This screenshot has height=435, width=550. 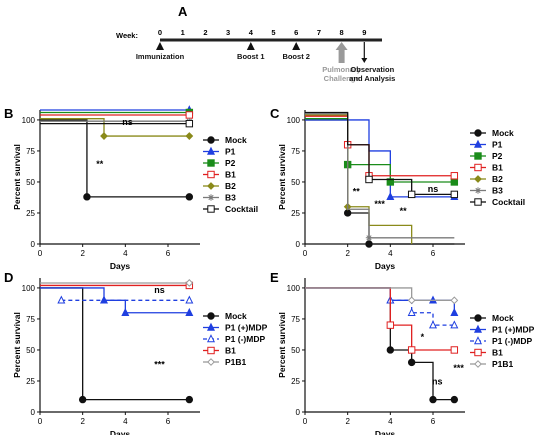 What do you see at coordinates (127, 35) in the screenshot?
I see `timeline-axis-label: Week:` at bounding box center [127, 35].